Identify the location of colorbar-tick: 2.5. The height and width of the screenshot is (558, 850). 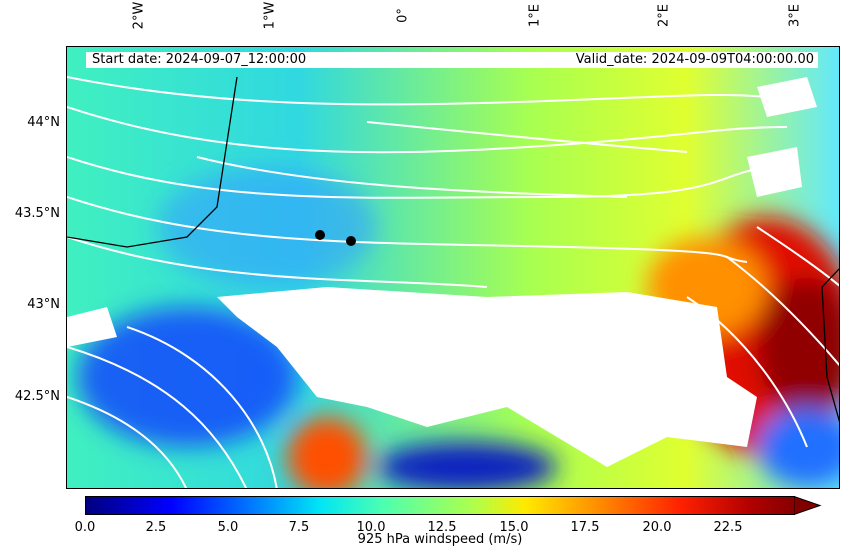
(156, 527).